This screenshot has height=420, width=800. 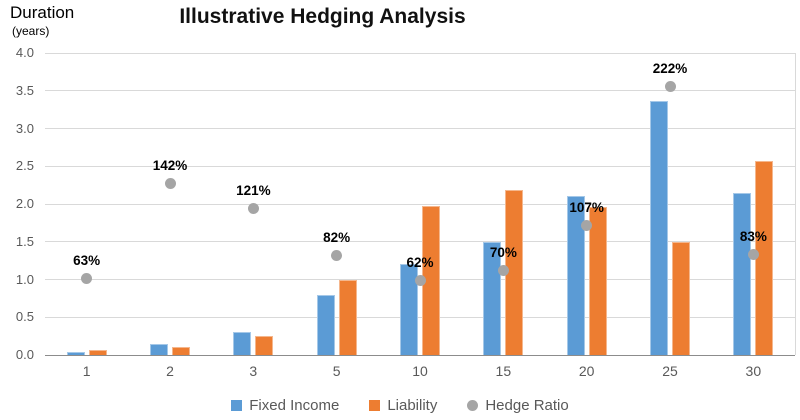 I want to click on gridline-y-2.0, so click(x=420, y=204).